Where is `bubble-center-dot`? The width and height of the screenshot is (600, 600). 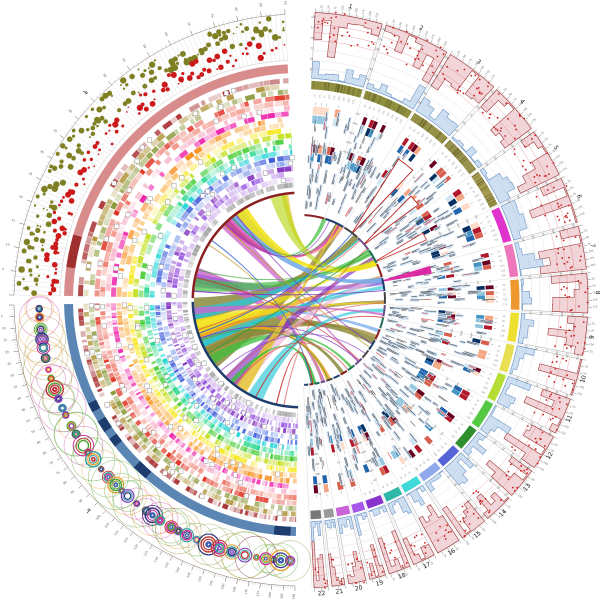 bubble-center-dot is located at coordinates (281, 560).